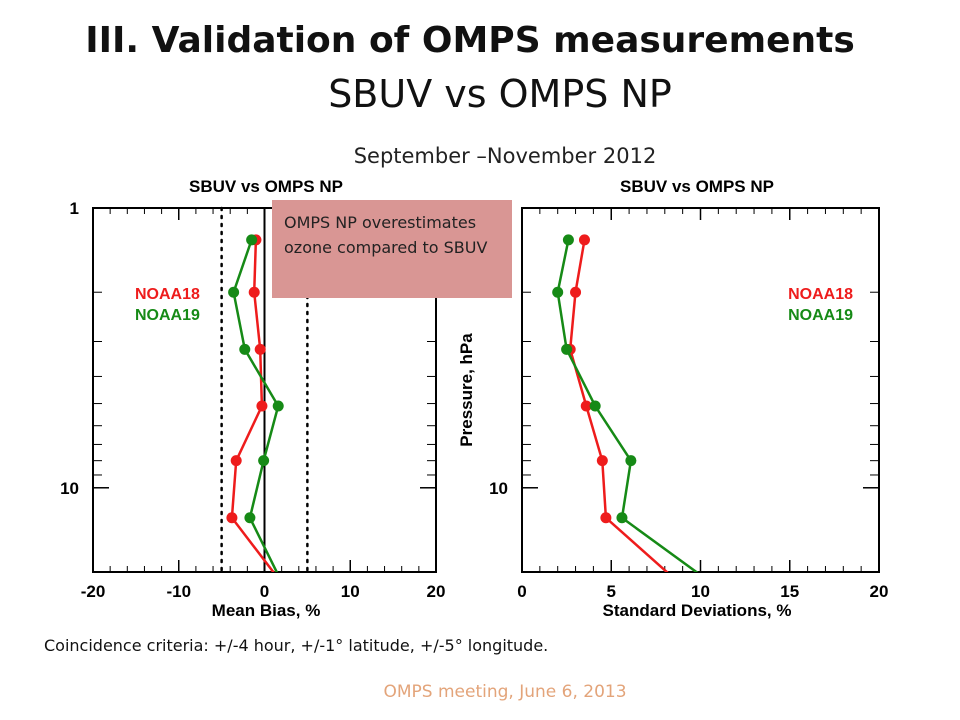 Image resolution: width=960 pixels, height=720 pixels. I want to click on series-noaa18, so click(616, 403).